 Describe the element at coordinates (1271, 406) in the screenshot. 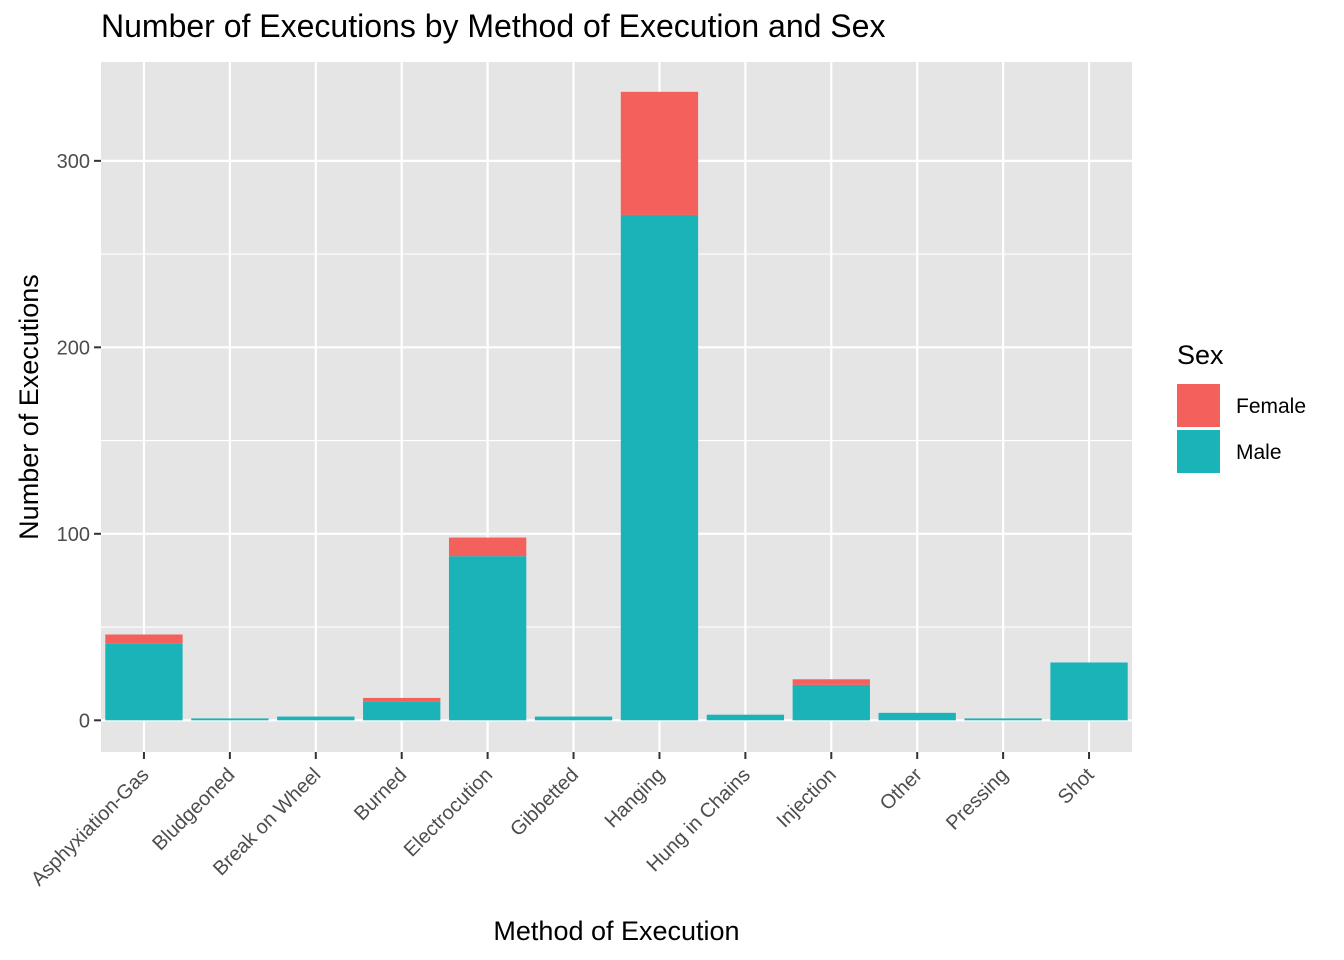

I see `legend-label: Female` at that location.